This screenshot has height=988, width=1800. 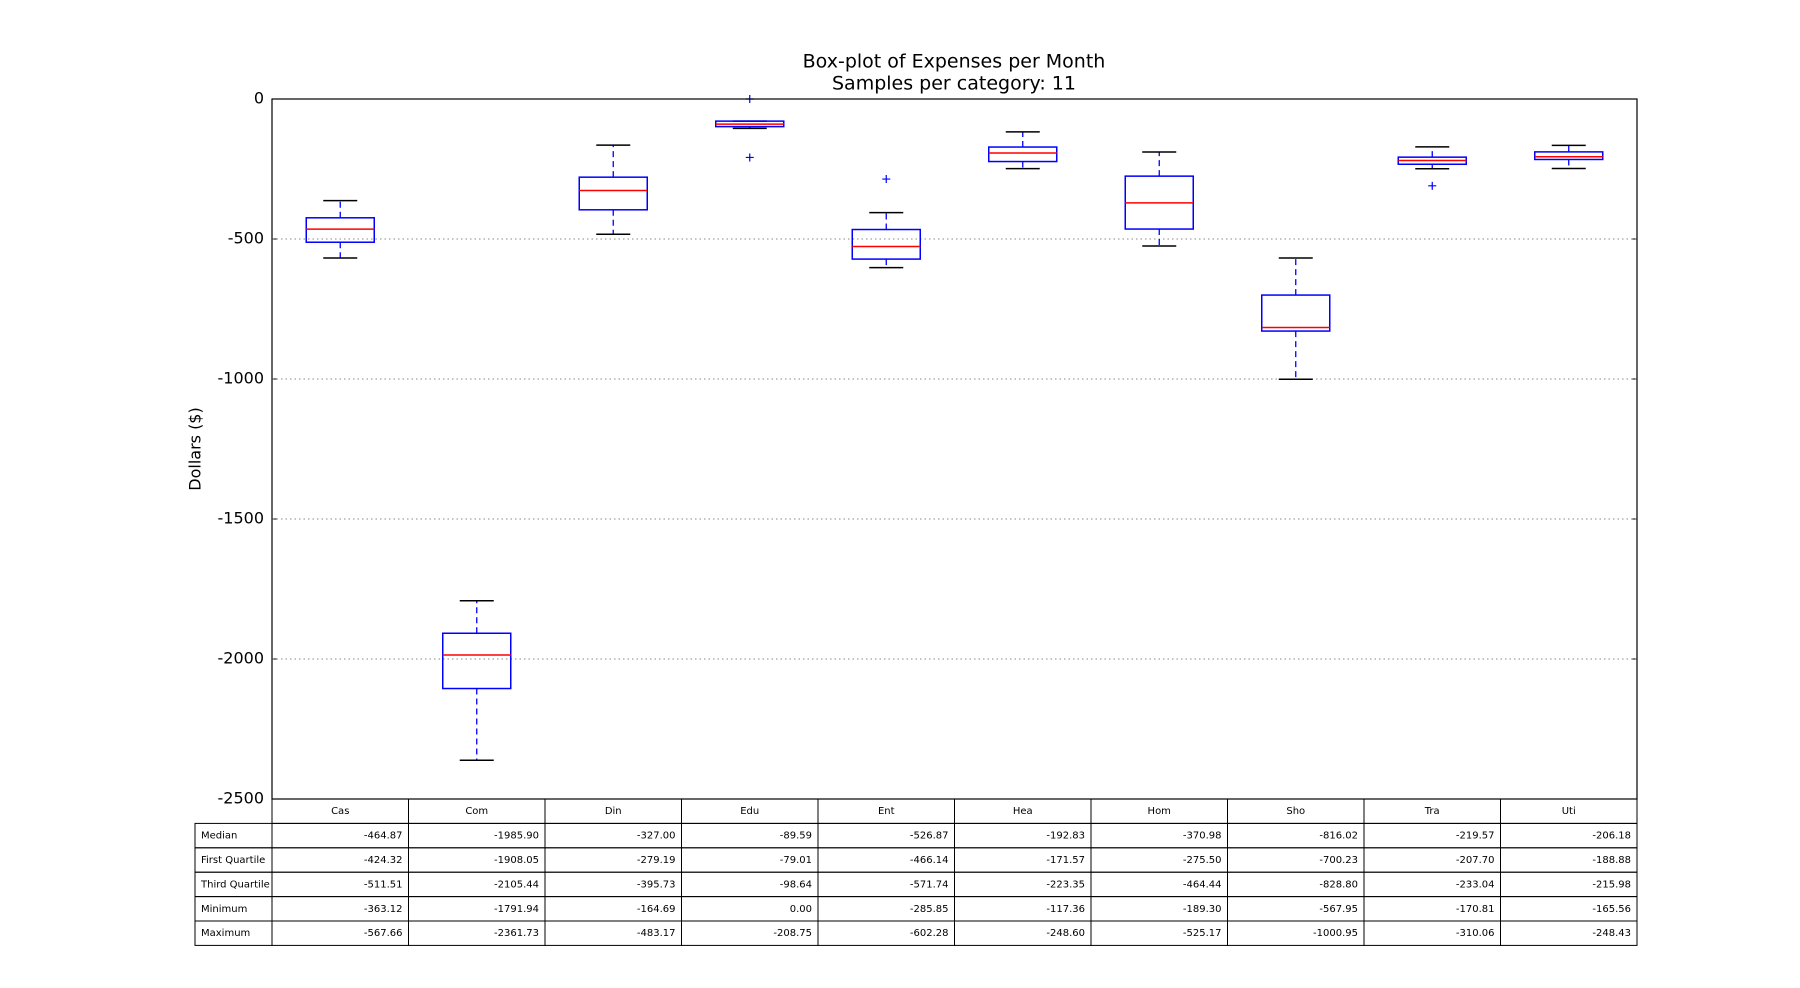 What do you see at coordinates (241, 658) in the screenshot?
I see `y-tick-label: -2000` at bounding box center [241, 658].